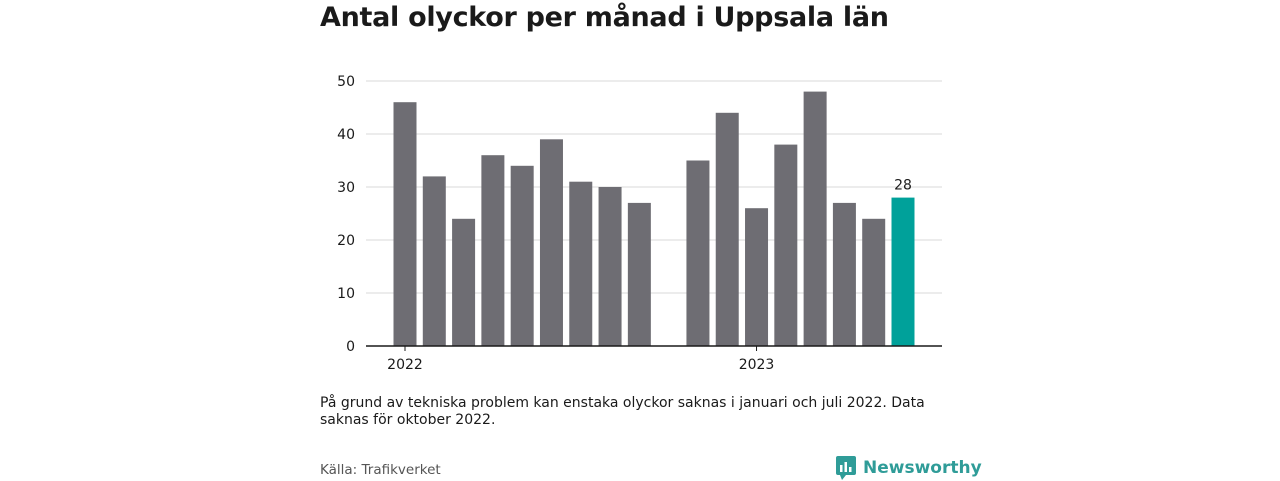 The height and width of the screenshot is (481, 1280). I want to click on data-label: 28, so click(903, 186).